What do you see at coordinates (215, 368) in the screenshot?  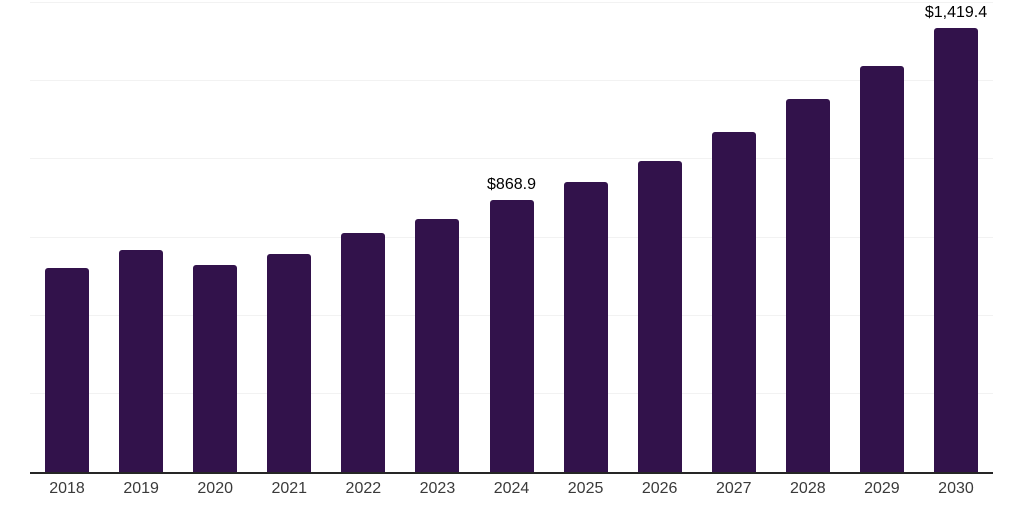 I see `bar-2020` at bounding box center [215, 368].